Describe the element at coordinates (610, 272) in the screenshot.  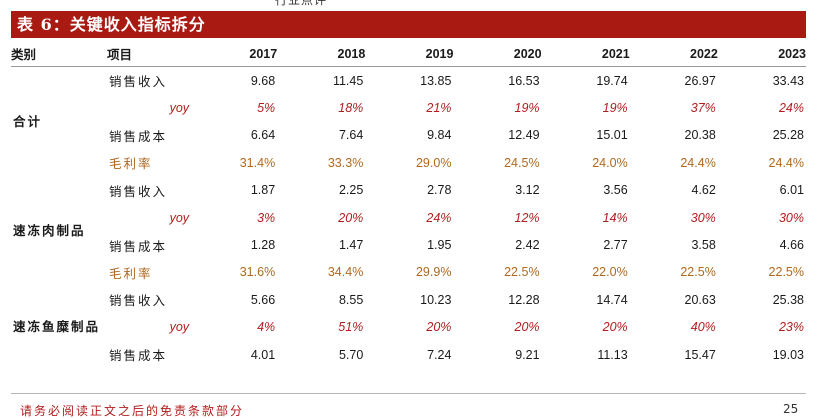
I see `value-cell: 22.0%` at that location.